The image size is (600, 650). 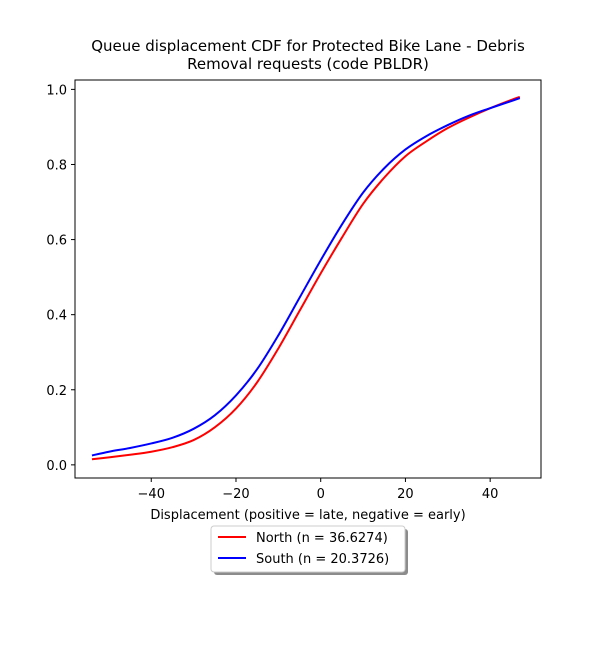 I want to click on y-tick-label: 0.2, so click(x=56, y=391).